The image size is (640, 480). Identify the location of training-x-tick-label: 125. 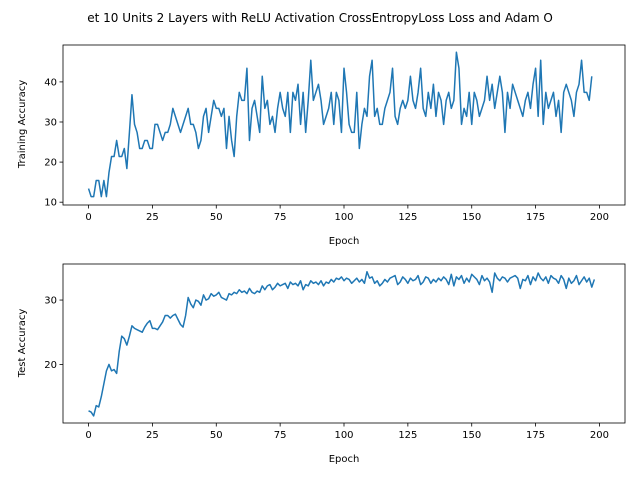
(407, 217).